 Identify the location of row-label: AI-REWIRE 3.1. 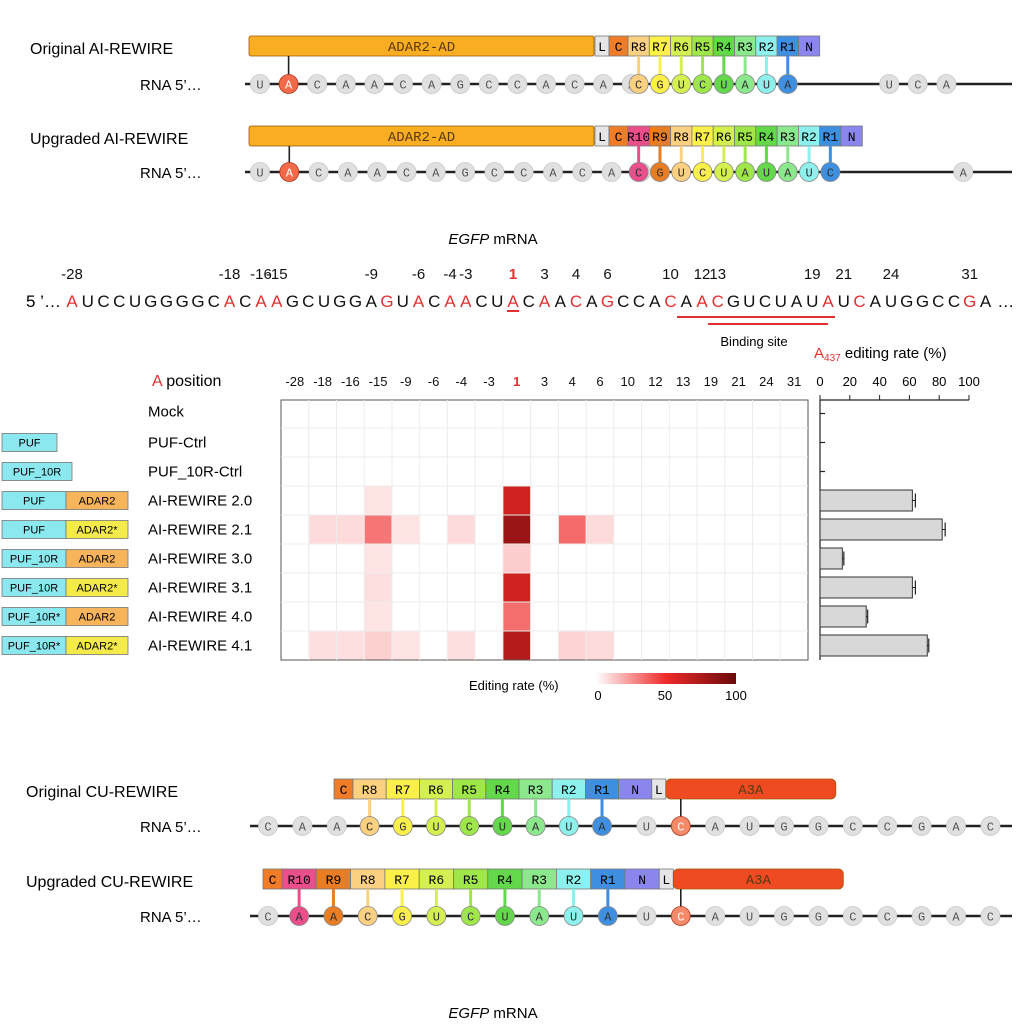
(200, 588).